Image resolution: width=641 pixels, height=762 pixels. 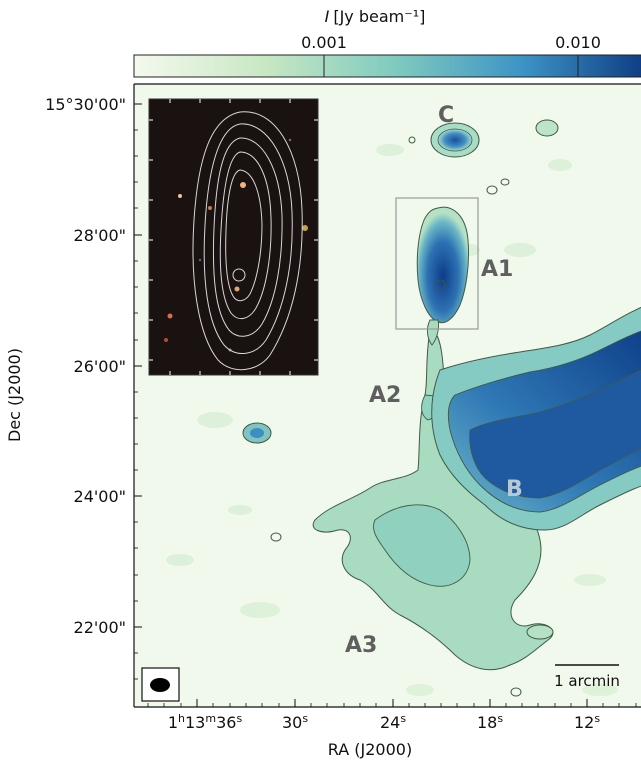 What do you see at coordinates (385, 395) in the screenshot?
I see `source-label-A2: A2` at bounding box center [385, 395].